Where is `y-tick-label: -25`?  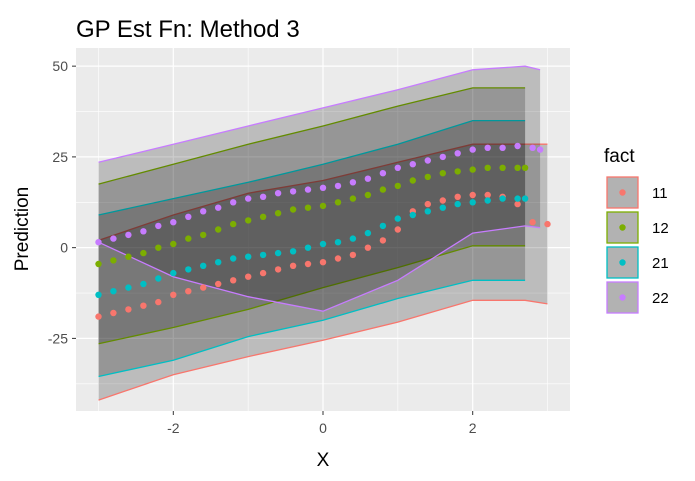
y-tick-label: -25 is located at coordinates (58, 338).